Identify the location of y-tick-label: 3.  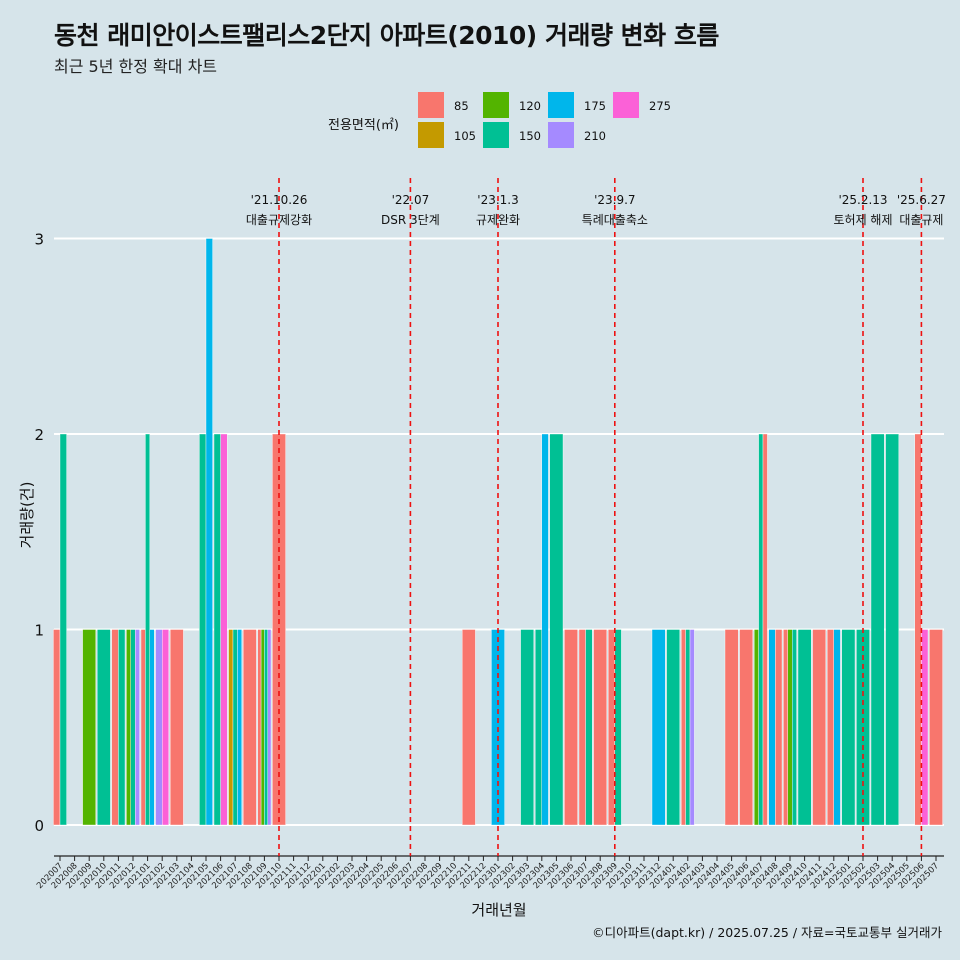
(39, 240).